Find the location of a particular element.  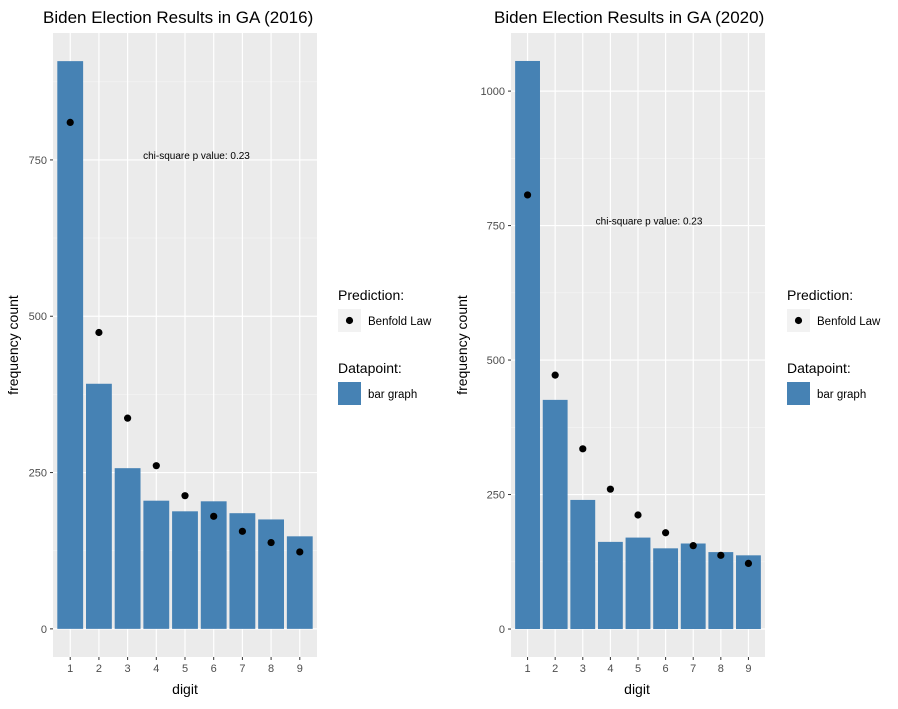

chart-title: Biden Election Results in GA (2020) is located at coordinates (629, 17).